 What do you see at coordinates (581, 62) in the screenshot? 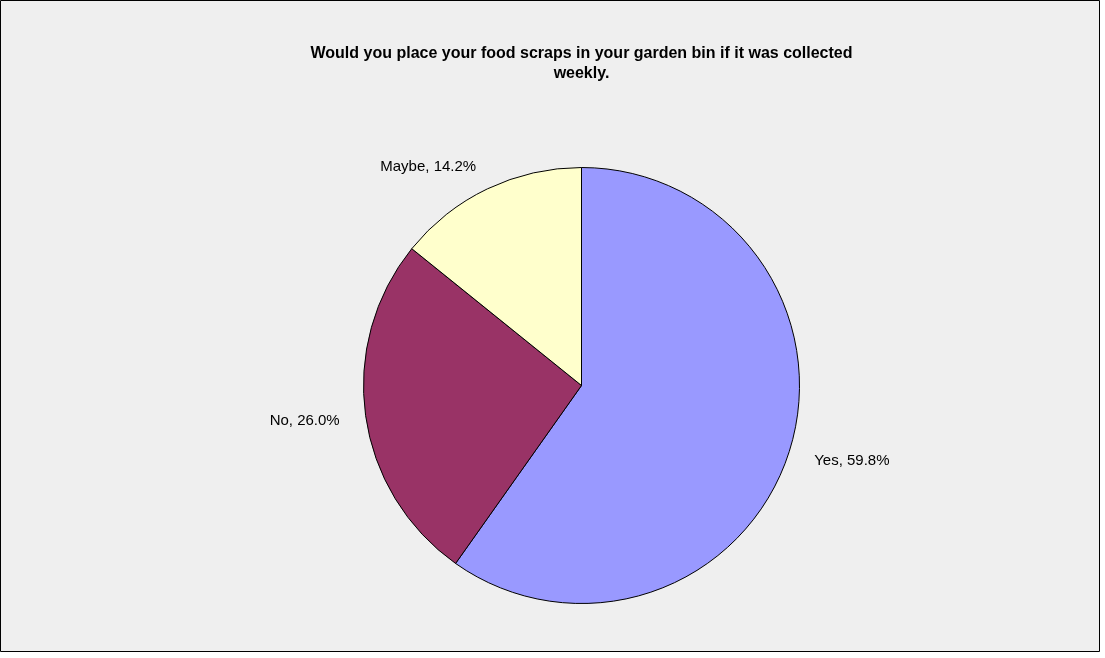
I see `chart-title: Would you place your food scraps in your garden bin if it was collected weekly.` at bounding box center [581, 62].